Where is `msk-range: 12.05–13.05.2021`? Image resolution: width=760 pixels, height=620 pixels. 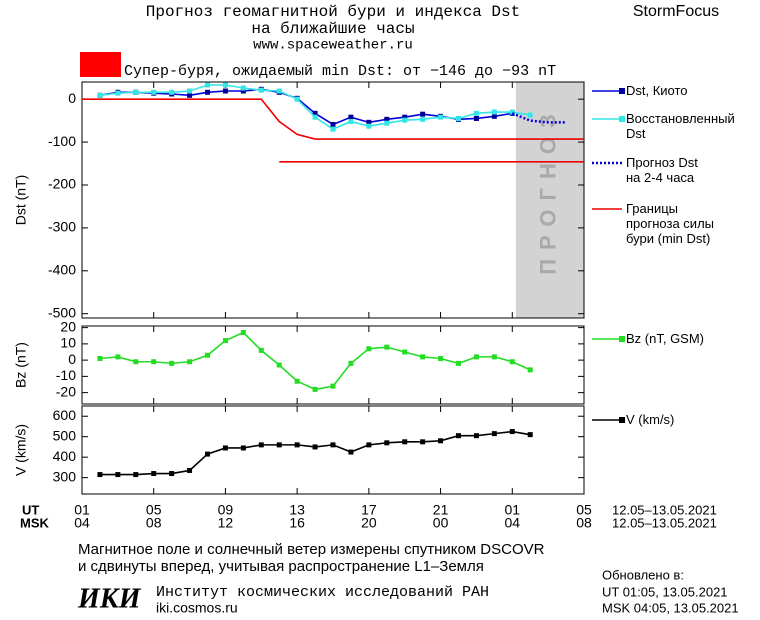 msk-range: 12.05–13.05.2021 is located at coordinates (664, 522).